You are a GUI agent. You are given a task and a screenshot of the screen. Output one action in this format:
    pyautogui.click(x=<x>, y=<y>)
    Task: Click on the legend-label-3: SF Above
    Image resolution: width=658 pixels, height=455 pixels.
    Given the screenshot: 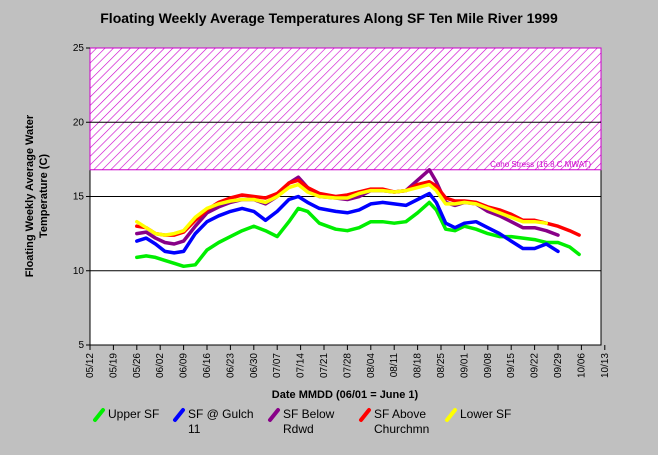 What is the action you would take?
    pyautogui.click(x=400, y=414)
    